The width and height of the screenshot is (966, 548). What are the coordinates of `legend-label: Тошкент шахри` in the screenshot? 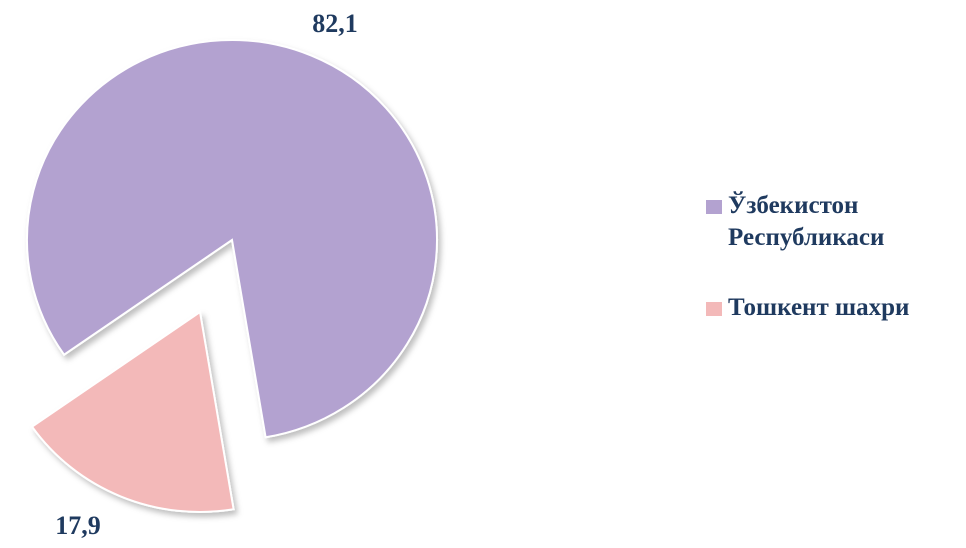 It's located at (819, 307).